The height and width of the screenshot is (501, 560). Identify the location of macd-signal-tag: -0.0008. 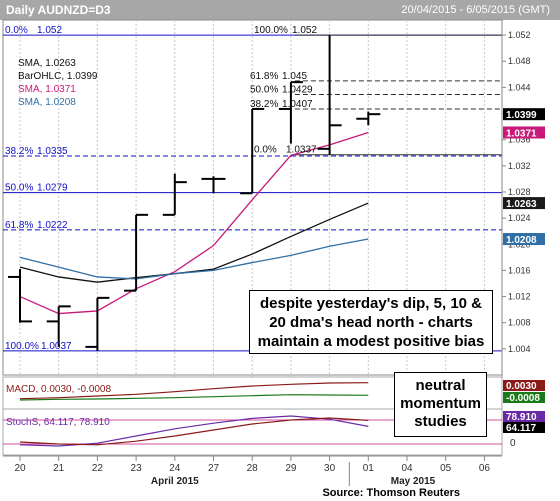
(523, 398).